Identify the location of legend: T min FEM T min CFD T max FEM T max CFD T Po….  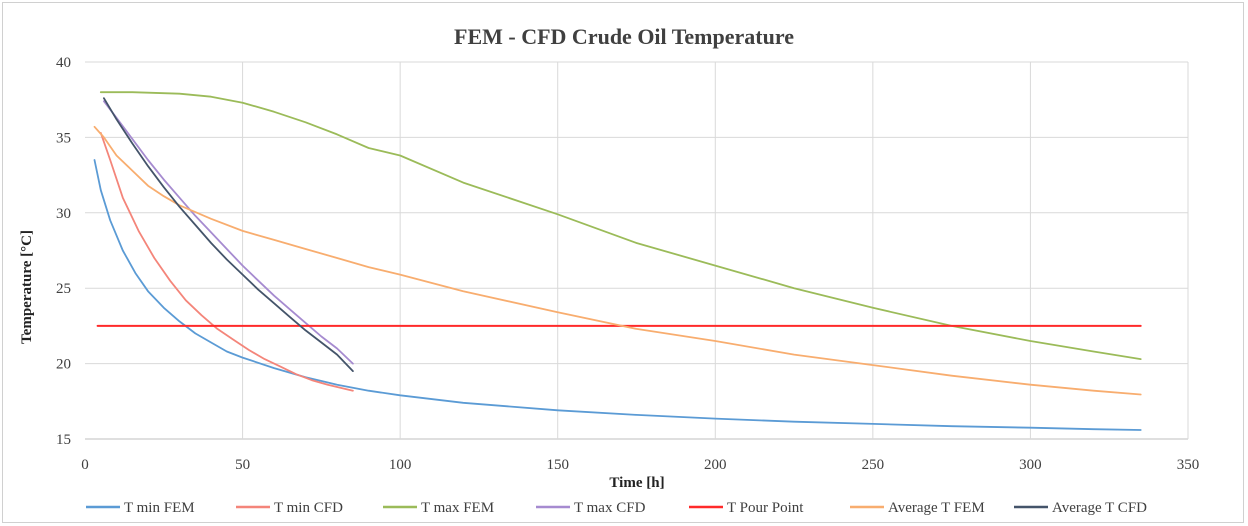
(616, 508).